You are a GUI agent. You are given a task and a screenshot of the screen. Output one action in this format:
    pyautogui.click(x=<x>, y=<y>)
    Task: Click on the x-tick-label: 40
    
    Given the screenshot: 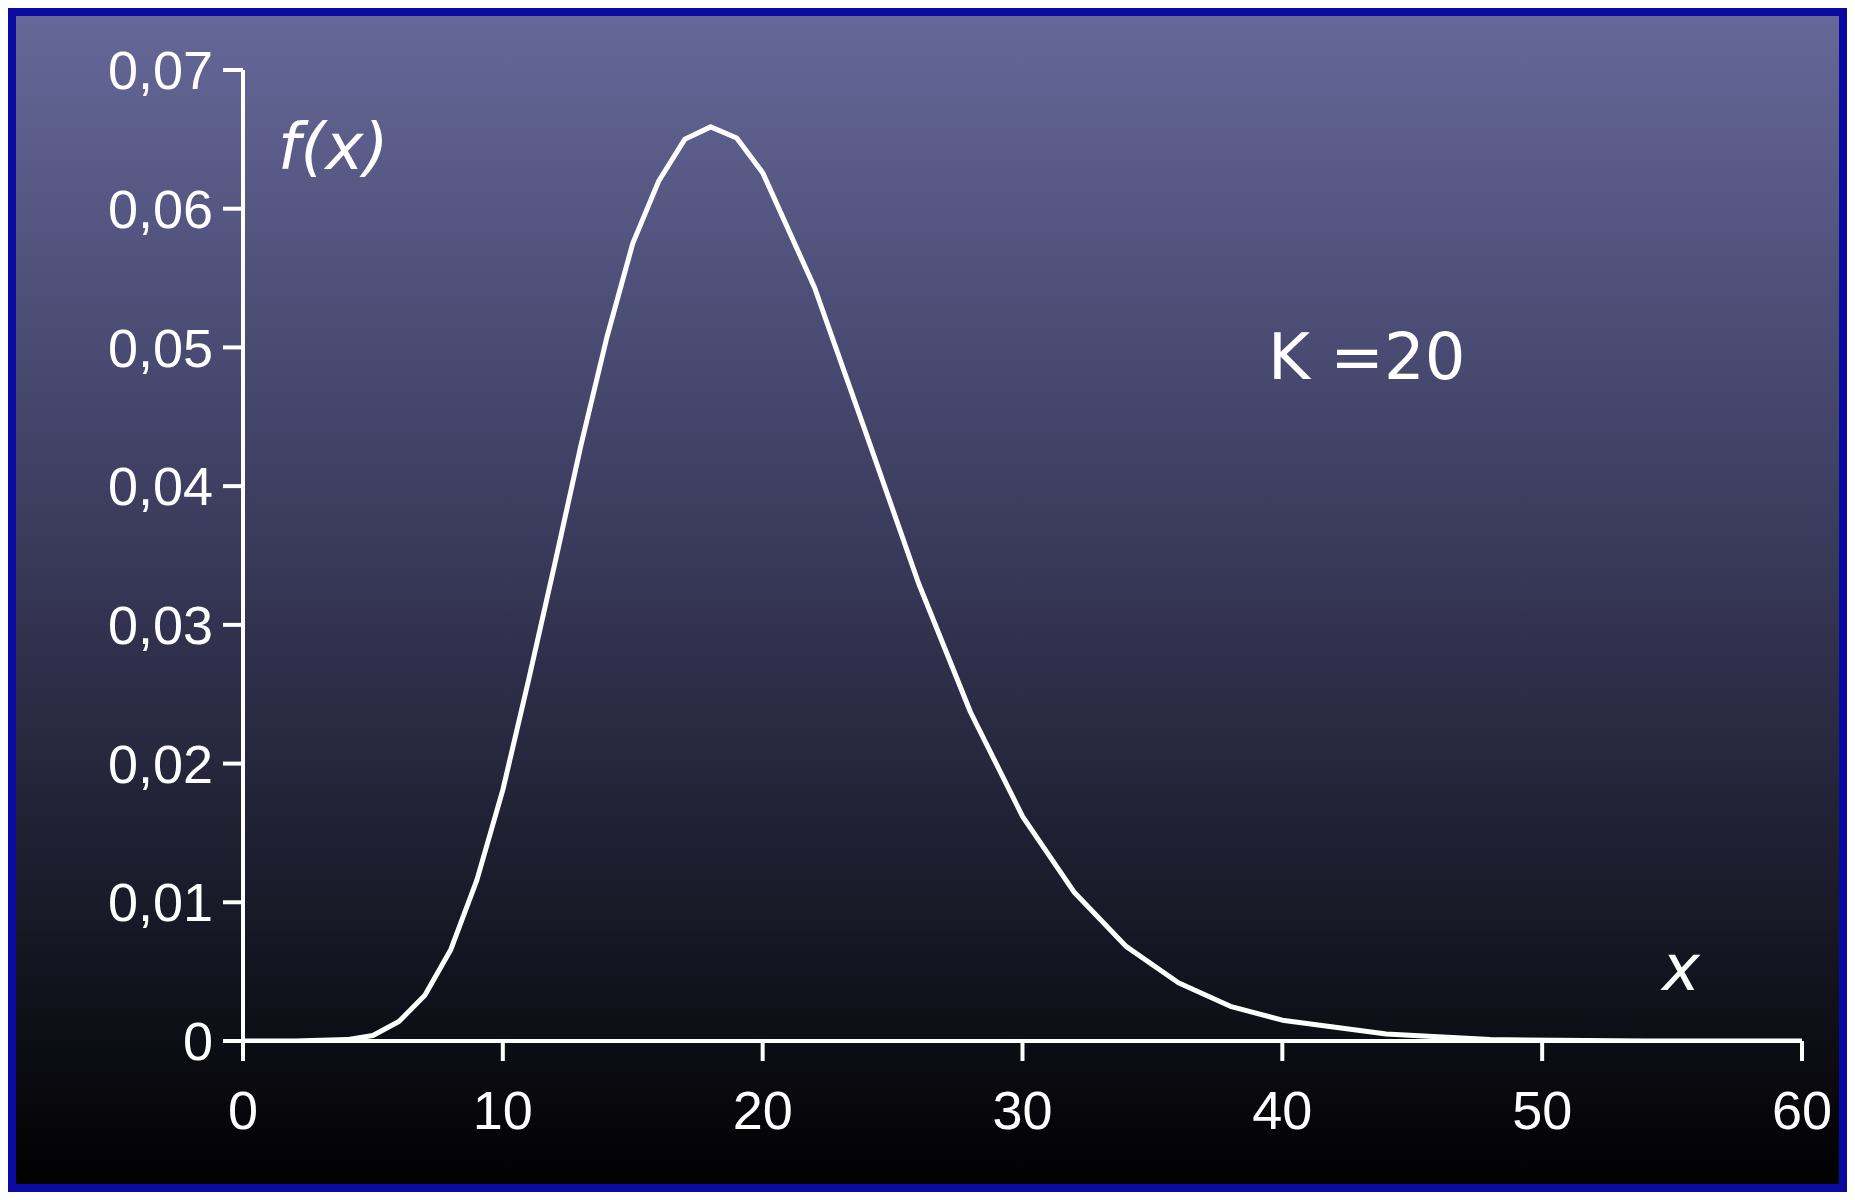 What is the action you would take?
    pyautogui.click(x=1282, y=1110)
    